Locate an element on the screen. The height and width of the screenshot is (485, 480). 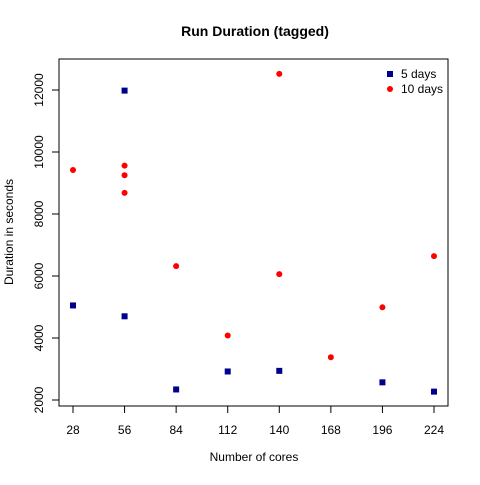
x-tick-label: 196 is located at coordinates (382, 430).